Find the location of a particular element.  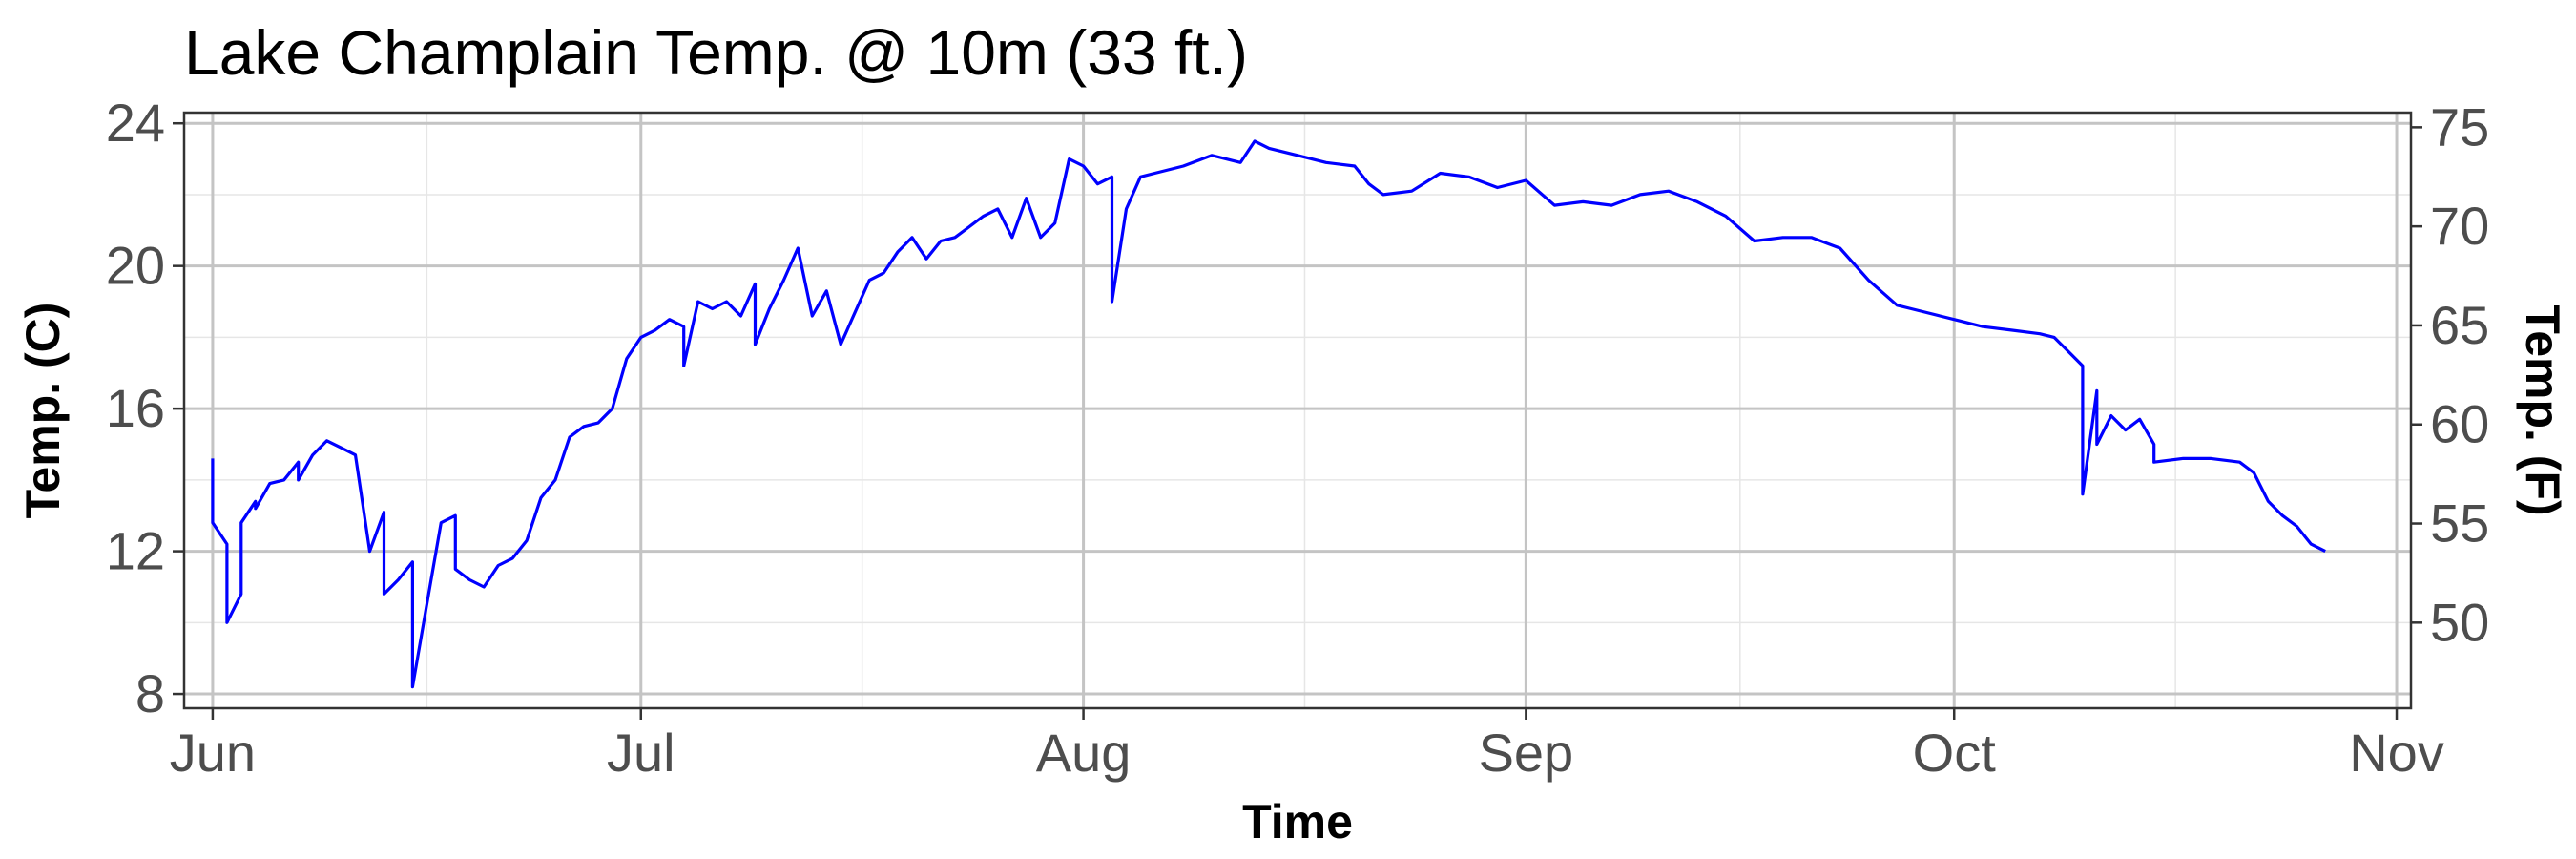

y2-axis-title: Temp. (F) is located at coordinates (2542, 409).